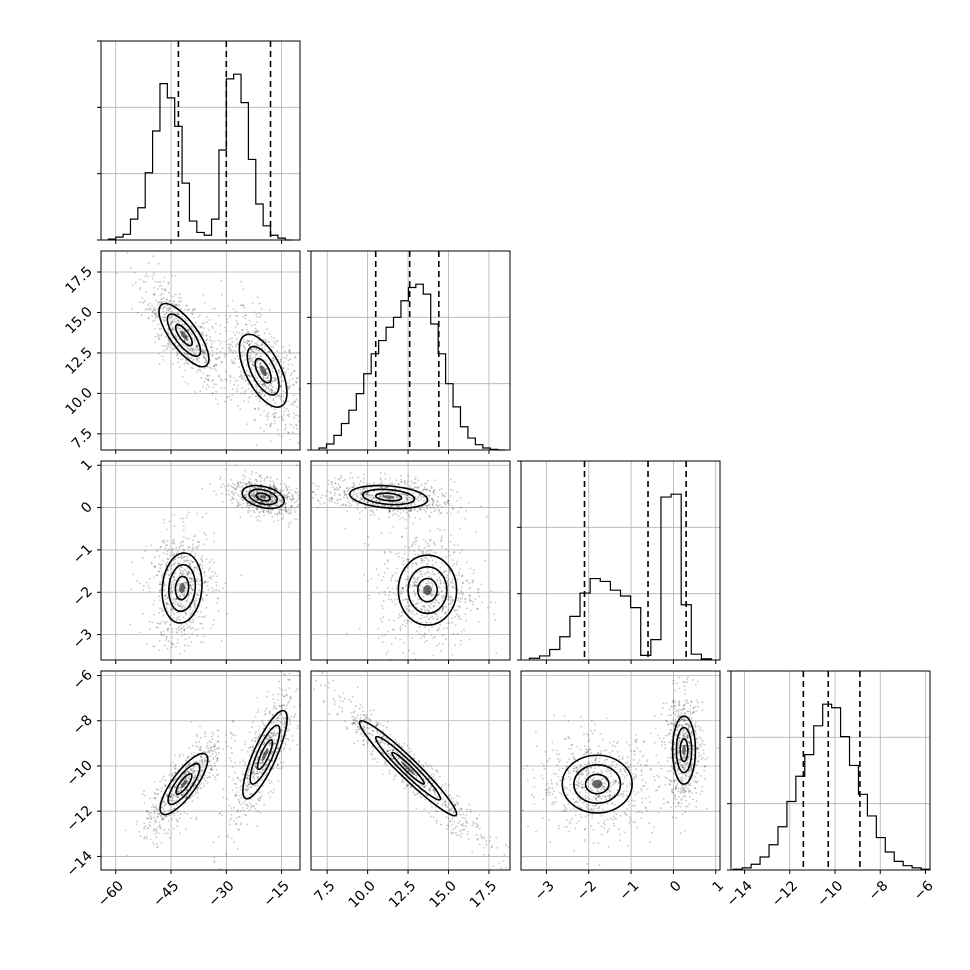  What do you see at coordinates (189, 560) in the screenshot?
I see `panel-2-0: −3−2−101` at bounding box center [189, 560].